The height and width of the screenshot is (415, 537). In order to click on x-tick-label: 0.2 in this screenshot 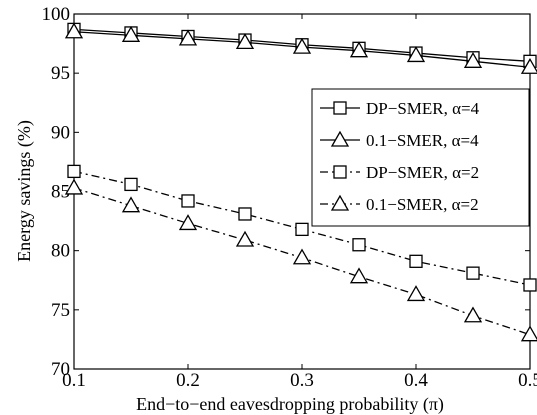, I will do `click(188, 380)`.